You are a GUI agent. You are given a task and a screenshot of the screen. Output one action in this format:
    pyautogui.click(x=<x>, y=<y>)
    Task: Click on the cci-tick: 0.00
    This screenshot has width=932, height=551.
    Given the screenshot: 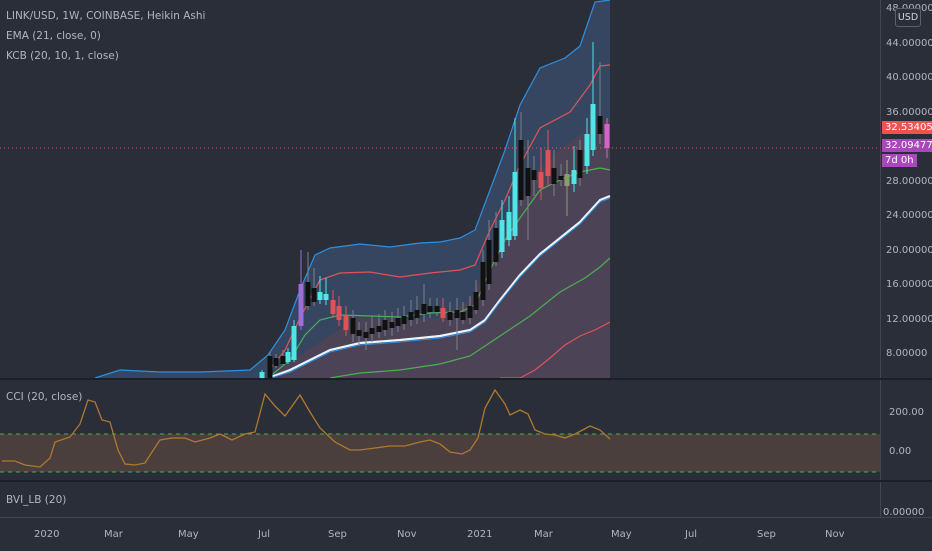 What is the action you would take?
    pyautogui.click(x=900, y=451)
    